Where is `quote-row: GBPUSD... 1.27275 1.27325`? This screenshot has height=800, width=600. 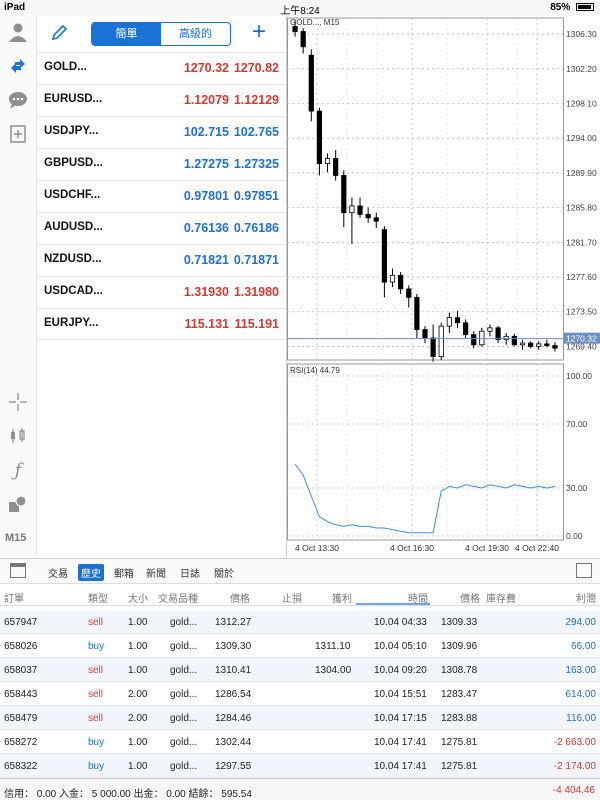
quote-row: GBPUSD... 1.27275 1.27325 is located at coordinates (161, 164).